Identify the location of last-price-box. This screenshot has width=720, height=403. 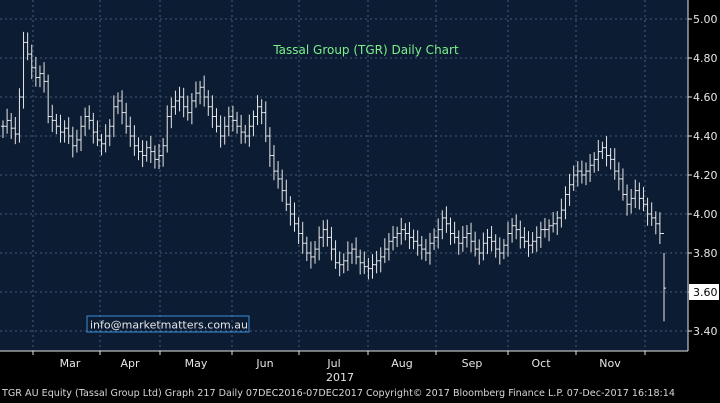
(704, 292).